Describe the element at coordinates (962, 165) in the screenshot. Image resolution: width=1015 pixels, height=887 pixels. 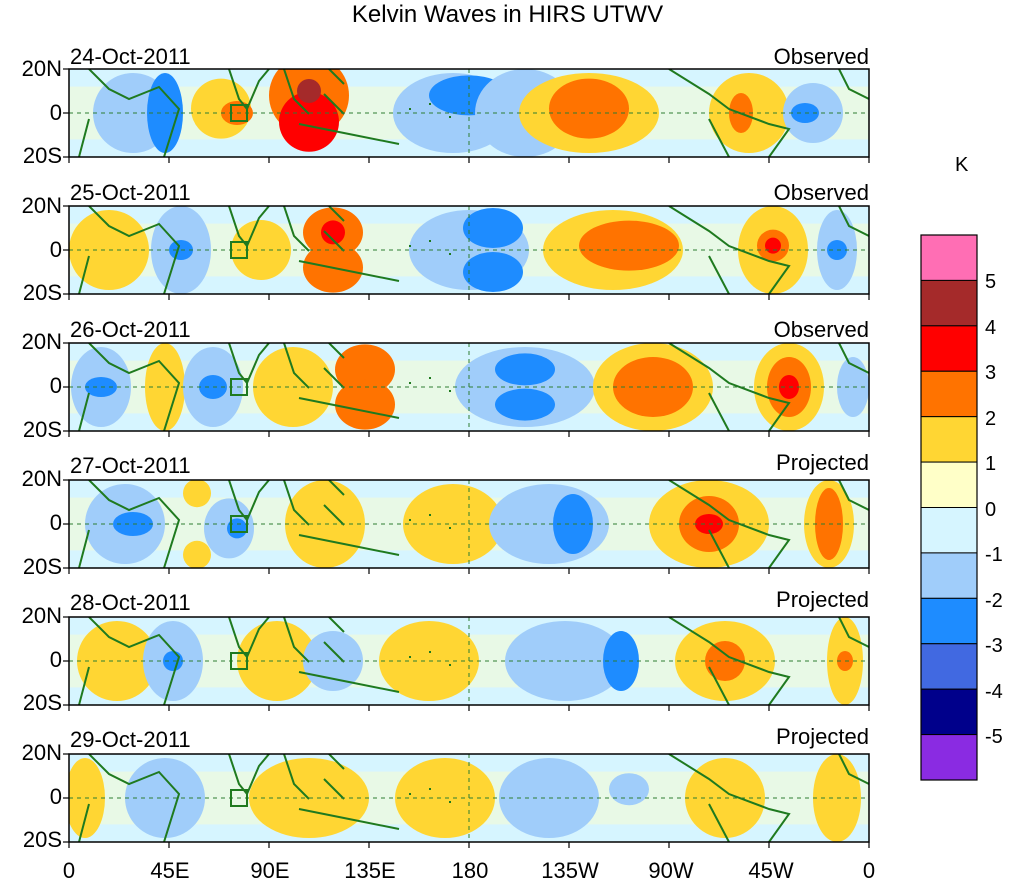
I see `colorbar-unit: K` at that location.